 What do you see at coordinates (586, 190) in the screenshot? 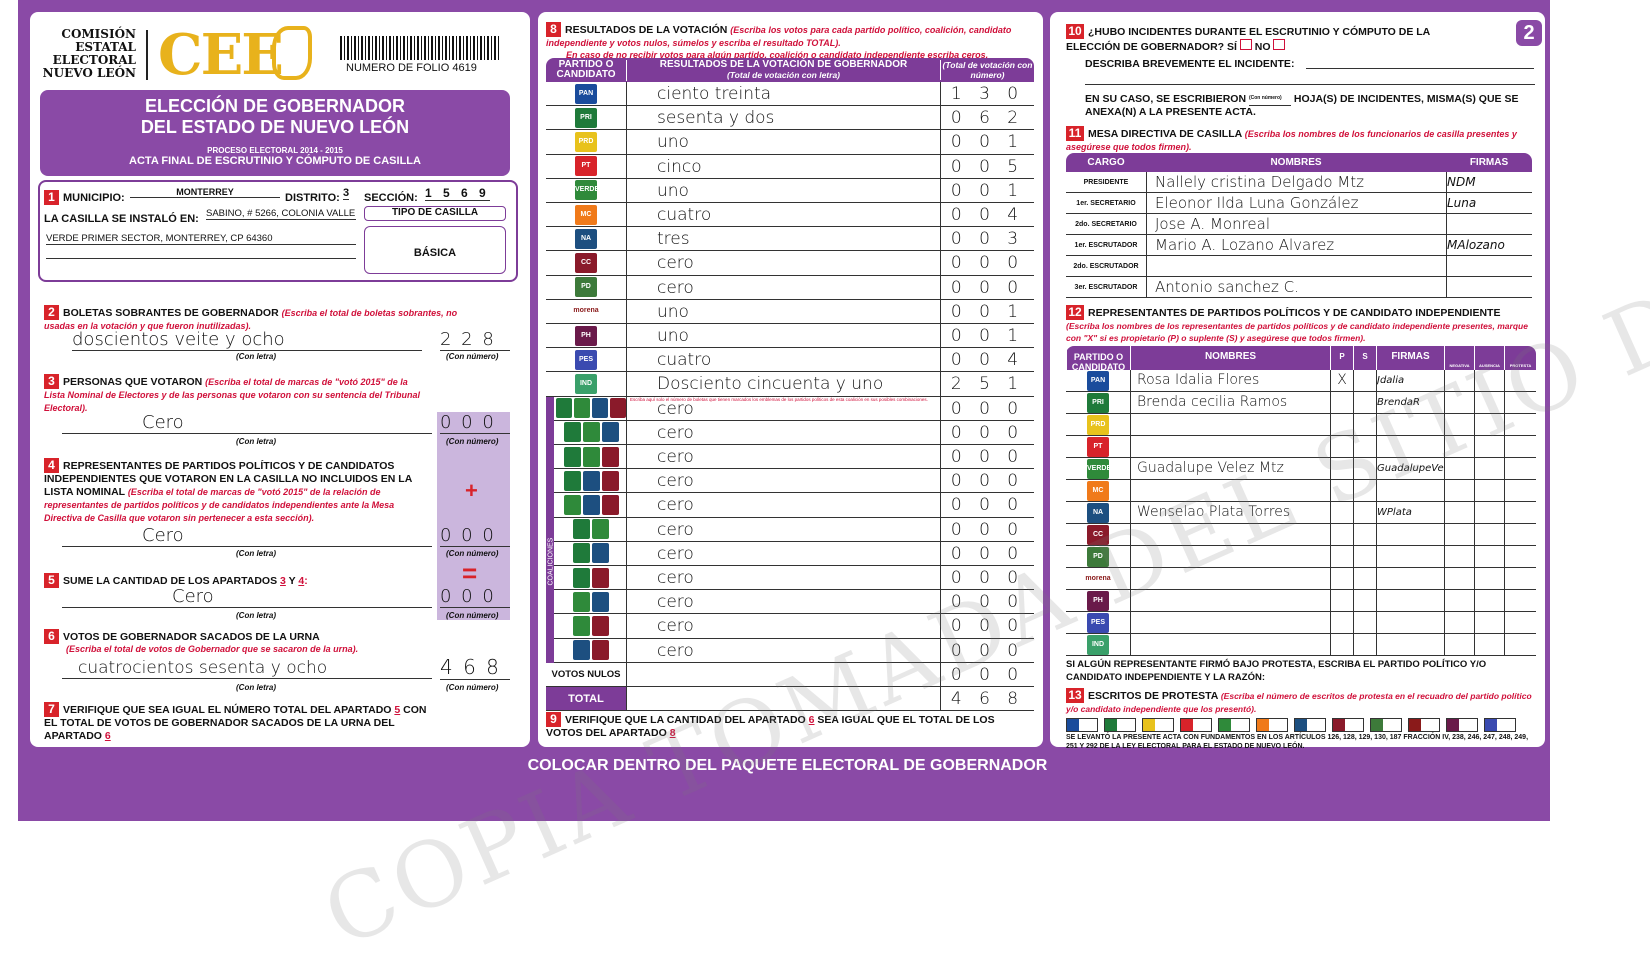
I see `party-cell: VERDE` at bounding box center [586, 190].